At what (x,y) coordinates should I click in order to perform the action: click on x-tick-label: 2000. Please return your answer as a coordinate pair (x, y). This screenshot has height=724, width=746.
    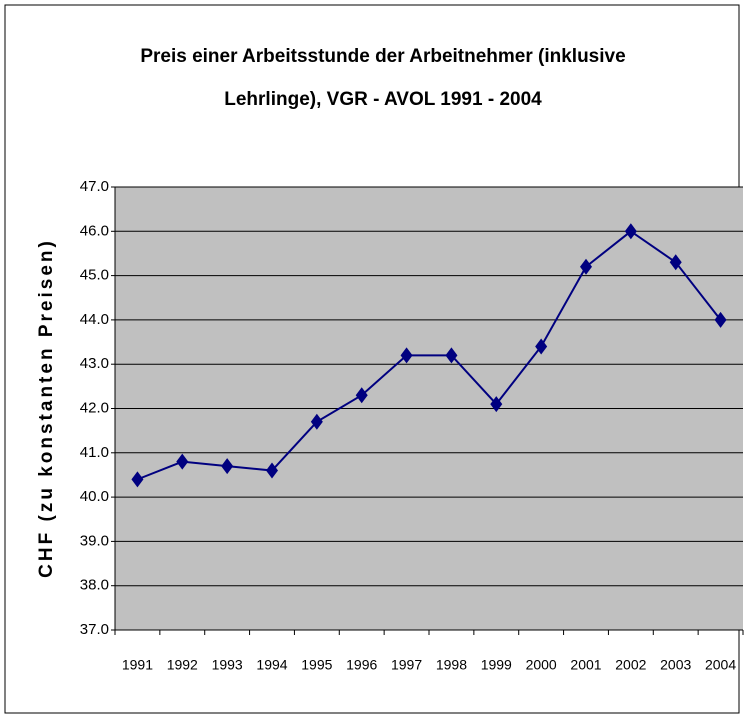
    Looking at the image, I should click on (541, 665).